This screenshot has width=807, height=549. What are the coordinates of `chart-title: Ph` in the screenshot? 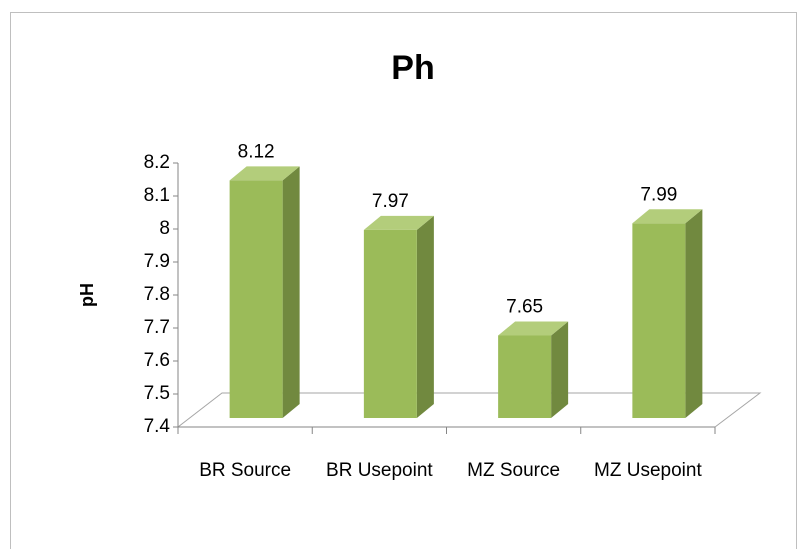 It's located at (412, 68).